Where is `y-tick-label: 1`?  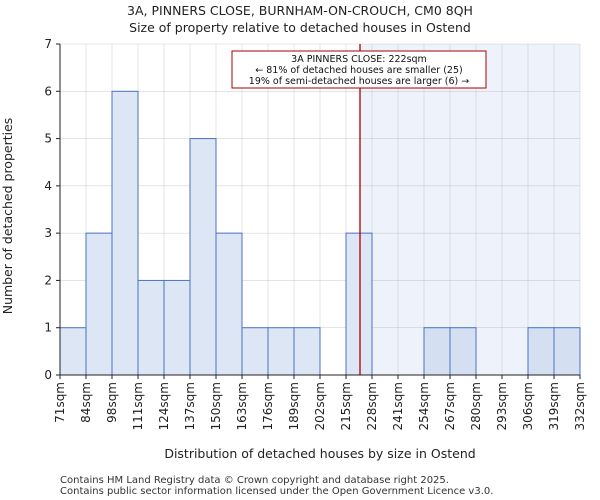
y-tick-label: 1 is located at coordinates (48, 328).